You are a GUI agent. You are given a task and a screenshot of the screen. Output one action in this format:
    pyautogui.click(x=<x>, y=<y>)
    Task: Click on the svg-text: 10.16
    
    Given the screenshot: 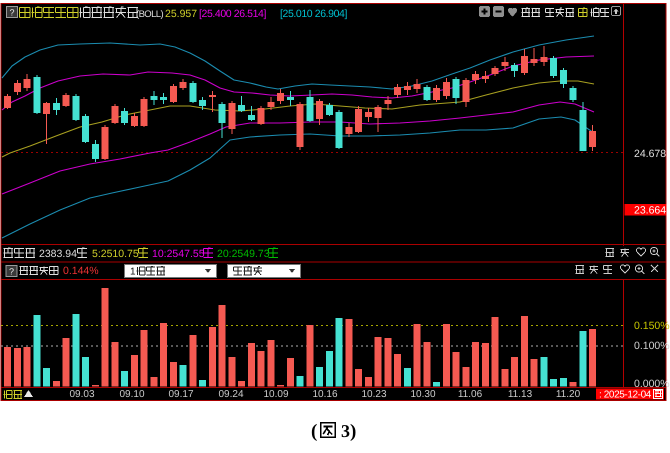 What is the action you would take?
    pyautogui.click(x=324, y=394)
    